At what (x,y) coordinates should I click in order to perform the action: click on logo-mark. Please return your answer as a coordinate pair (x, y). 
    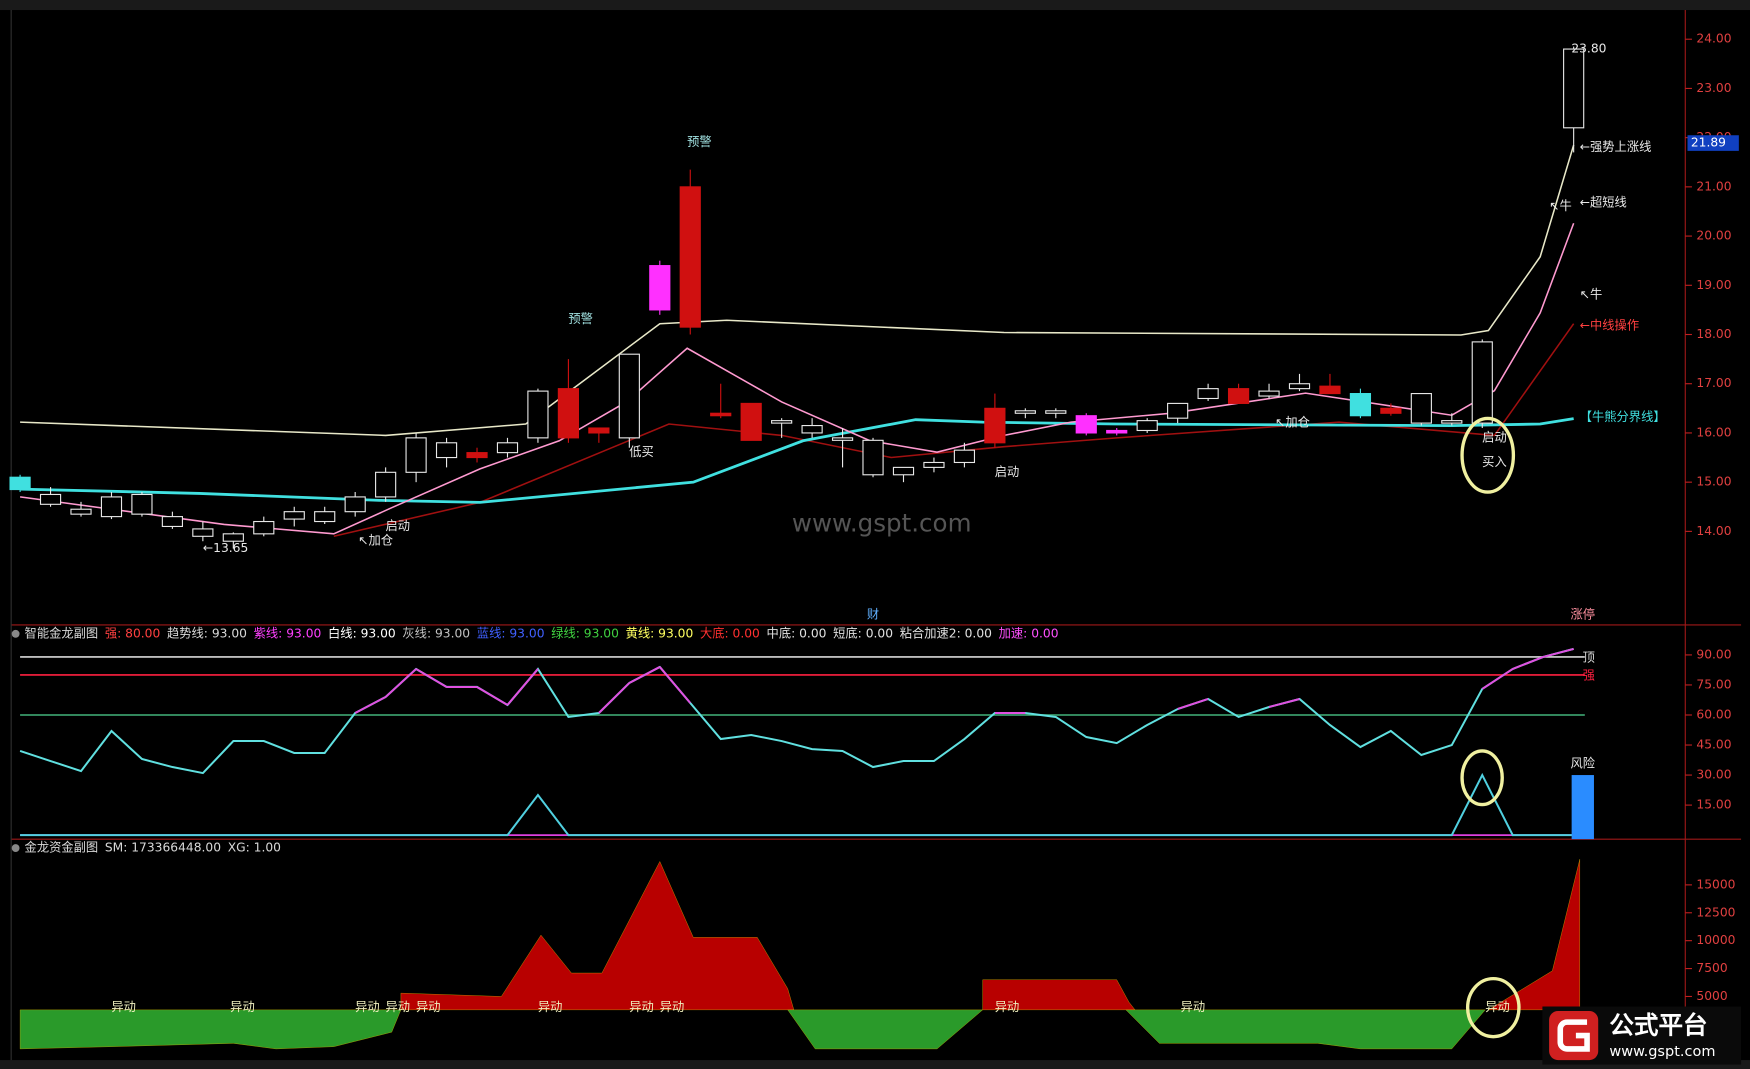
    Looking at the image, I should click on (1573, 1035).